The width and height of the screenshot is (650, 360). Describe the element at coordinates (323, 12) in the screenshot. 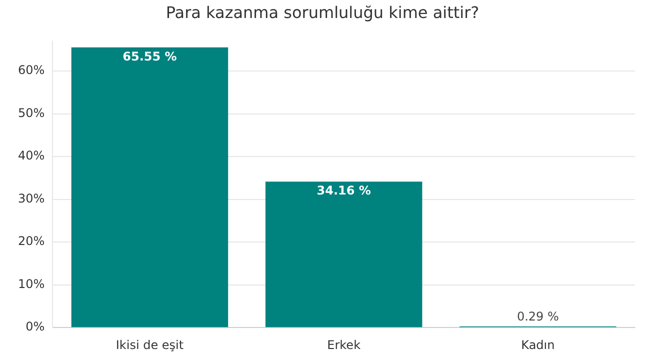

I see `chart-title: Para kazanma sorumluluğu kime aittir?` at that location.